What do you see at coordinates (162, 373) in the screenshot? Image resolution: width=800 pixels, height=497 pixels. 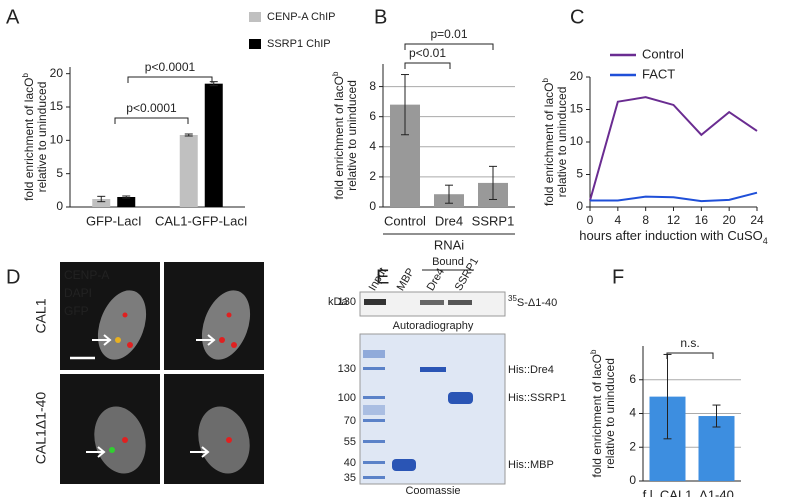 I see `micrographs` at bounding box center [162, 373].